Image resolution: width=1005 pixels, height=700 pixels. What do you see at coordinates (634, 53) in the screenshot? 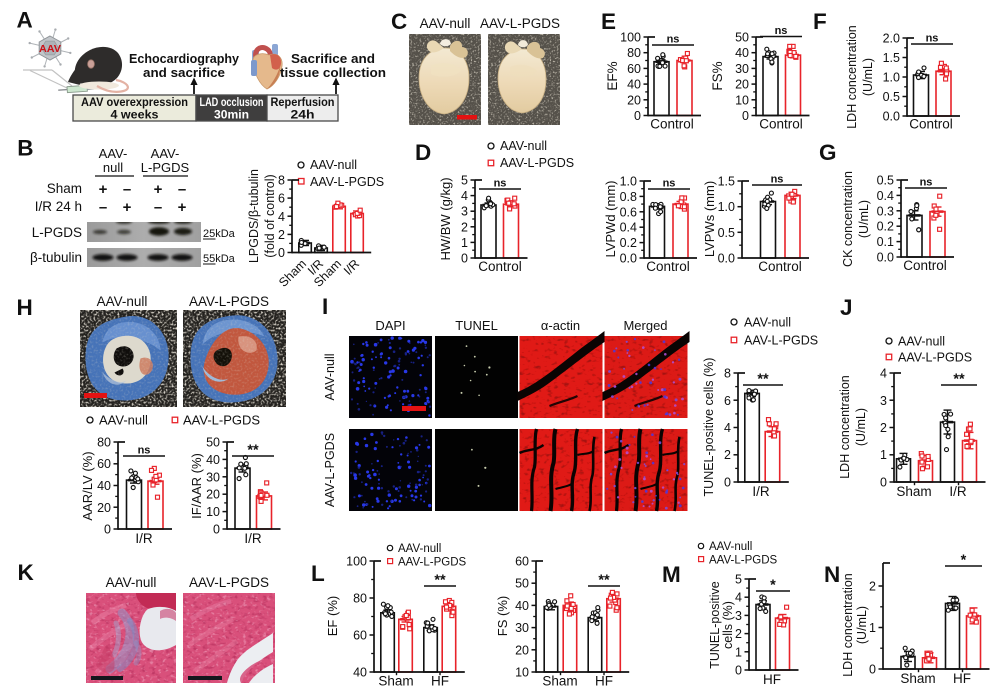
I see `svg-text: 80` at bounding box center [634, 53].